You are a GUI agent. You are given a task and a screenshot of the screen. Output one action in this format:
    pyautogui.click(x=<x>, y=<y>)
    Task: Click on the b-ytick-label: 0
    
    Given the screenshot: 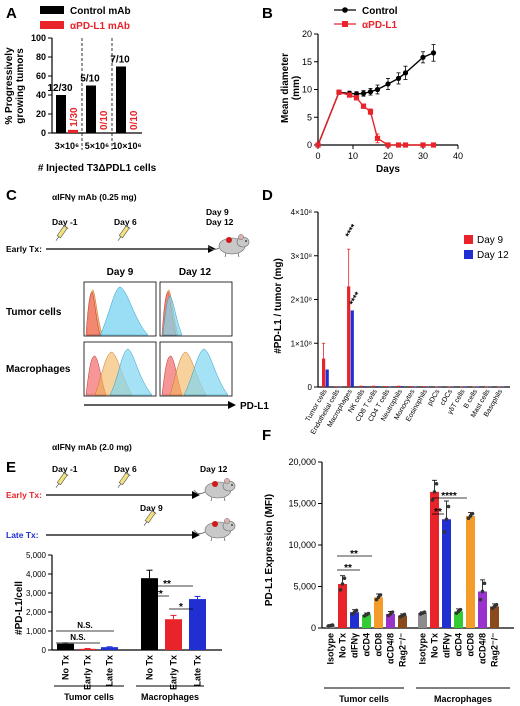 What is the action you would take?
    pyautogui.click(x=309, y=145)
    